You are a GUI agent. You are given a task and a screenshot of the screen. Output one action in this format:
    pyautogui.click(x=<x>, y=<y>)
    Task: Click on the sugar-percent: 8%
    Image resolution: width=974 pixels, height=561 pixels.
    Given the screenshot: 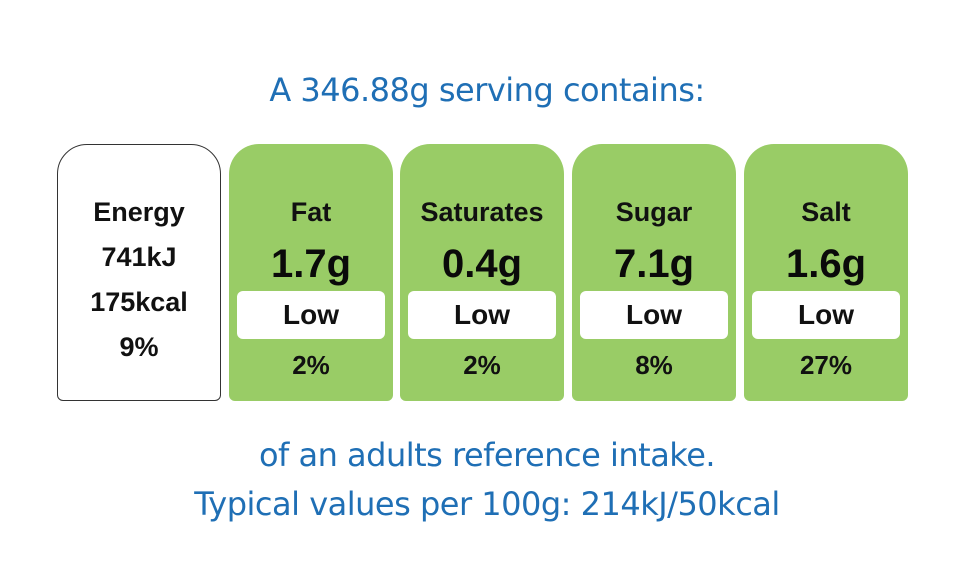 What is the action you would take?
    pyautogui.click(x=654, y=365)
    